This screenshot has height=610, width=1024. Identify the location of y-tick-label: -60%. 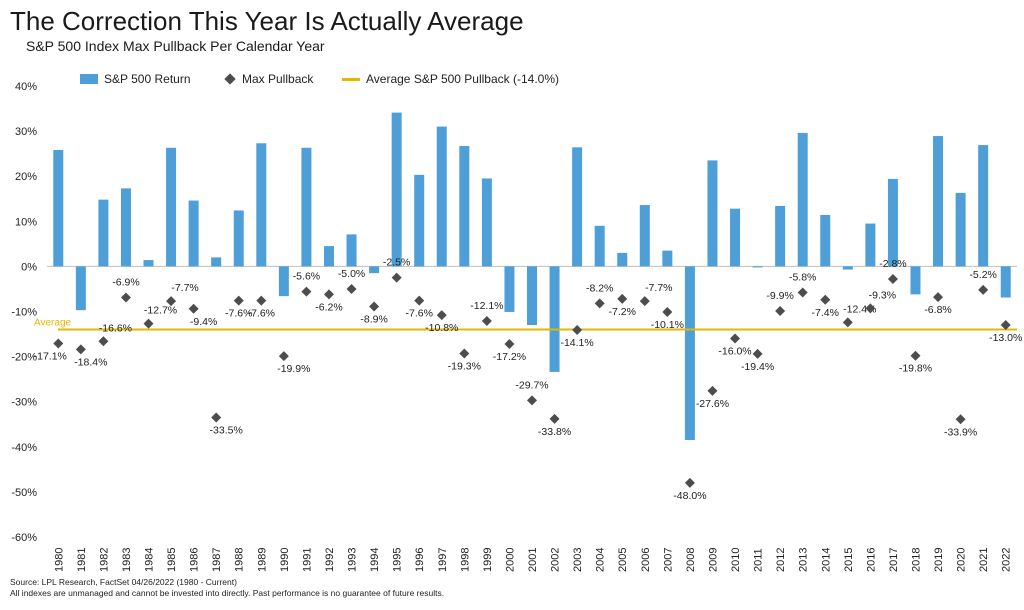
(24, 538).